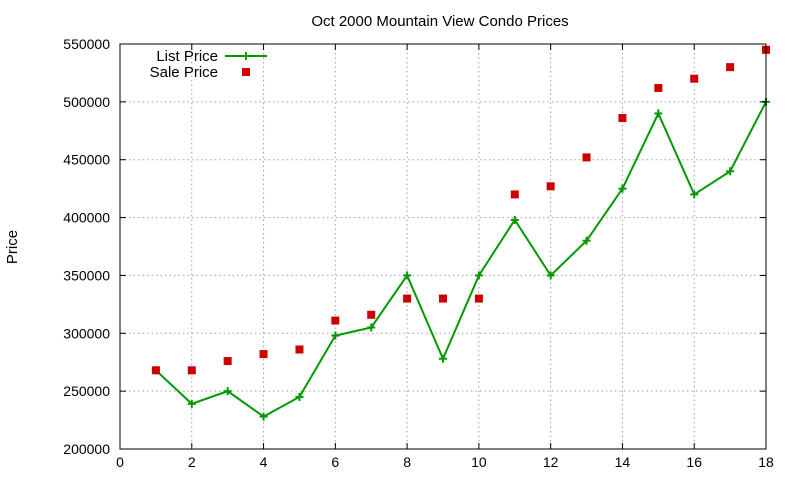 This screenshot has height=480, width=800. What do you see at coordinates (187, 56) in the screenshot?
I see `legend-label: List Price` at bounding box center [187, 56].